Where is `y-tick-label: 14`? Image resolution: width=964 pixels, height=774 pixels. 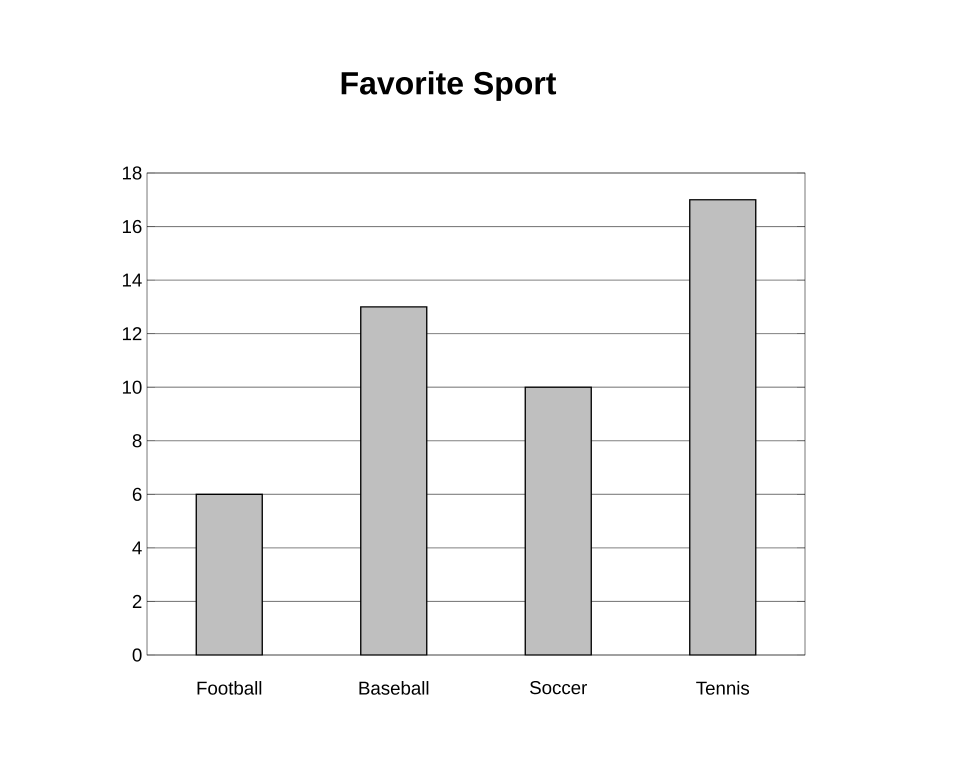 y-tick-label: 14 is located at coordinates (132, 280).